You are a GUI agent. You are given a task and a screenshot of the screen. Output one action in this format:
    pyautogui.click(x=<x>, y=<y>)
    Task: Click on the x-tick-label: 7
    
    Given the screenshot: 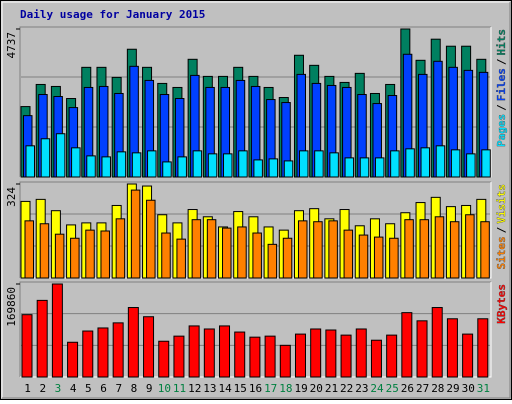 What is the action you would take?
    pyautogui.click(x=118, y=388)
    